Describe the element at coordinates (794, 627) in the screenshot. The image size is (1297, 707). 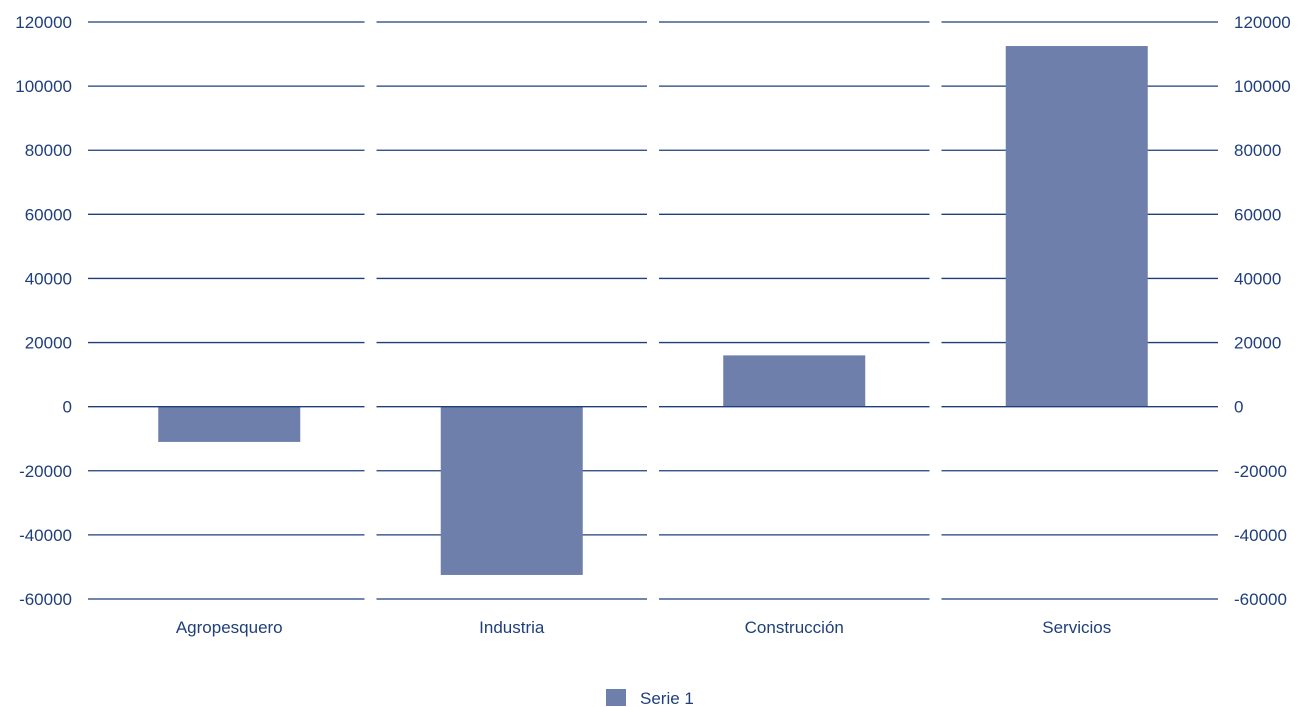
I see `x-category-label: Construcción` at that location.